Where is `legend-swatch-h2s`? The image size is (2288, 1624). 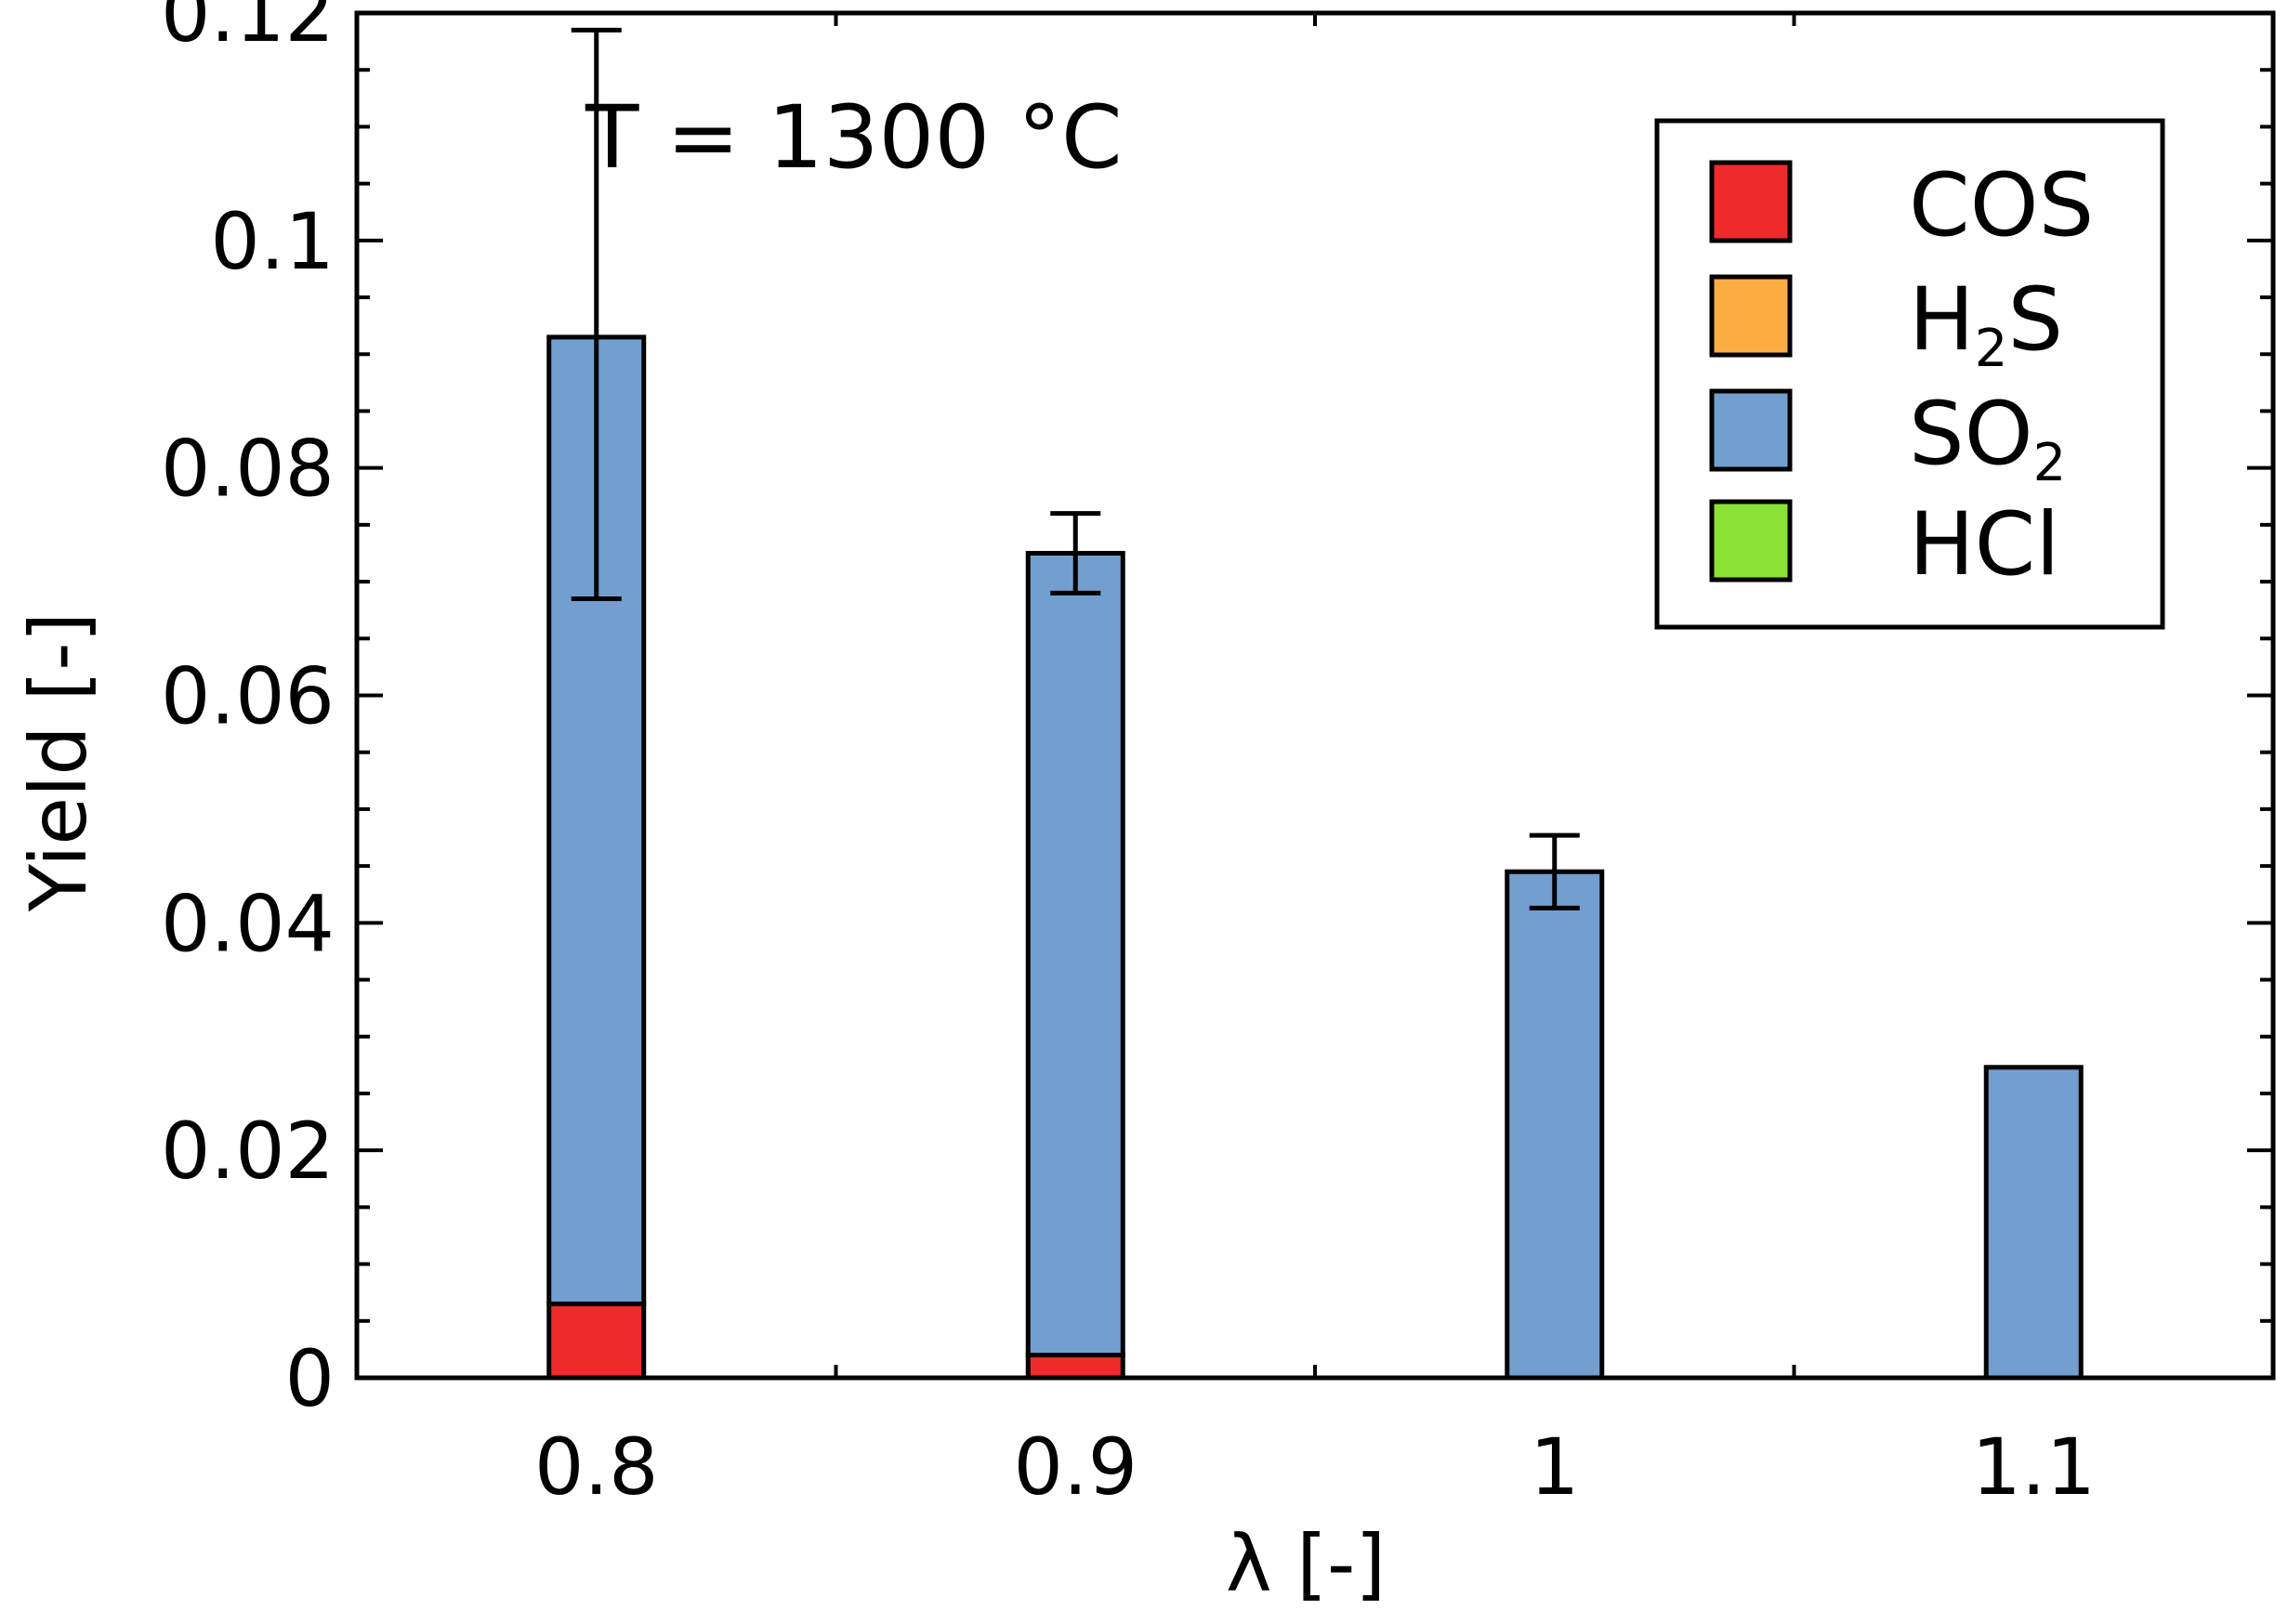 legend-swatch-h2s is located at coordinates (1751, 316).